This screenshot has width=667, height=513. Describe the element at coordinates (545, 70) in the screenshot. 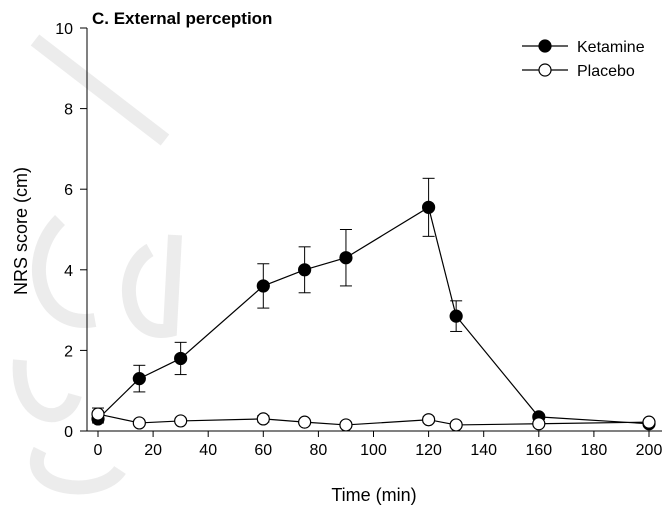

I see `legend-marker-placebo` at that location.